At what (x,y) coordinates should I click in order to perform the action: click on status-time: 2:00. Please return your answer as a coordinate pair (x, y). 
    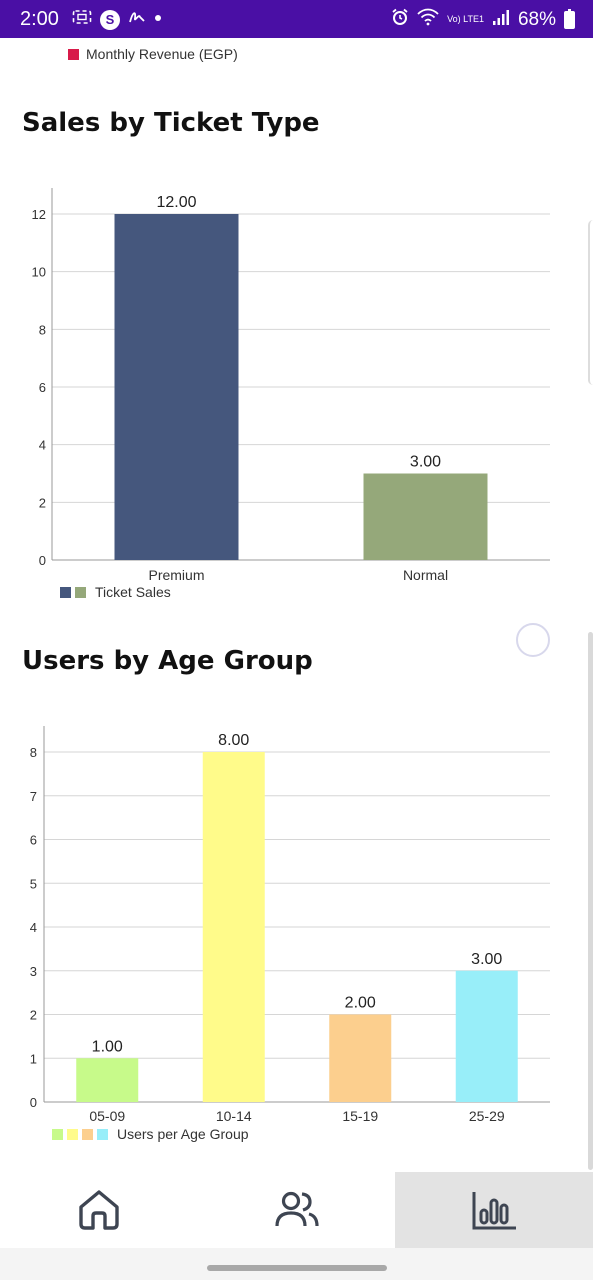
    Looking at the image, I should click on (39, 19).